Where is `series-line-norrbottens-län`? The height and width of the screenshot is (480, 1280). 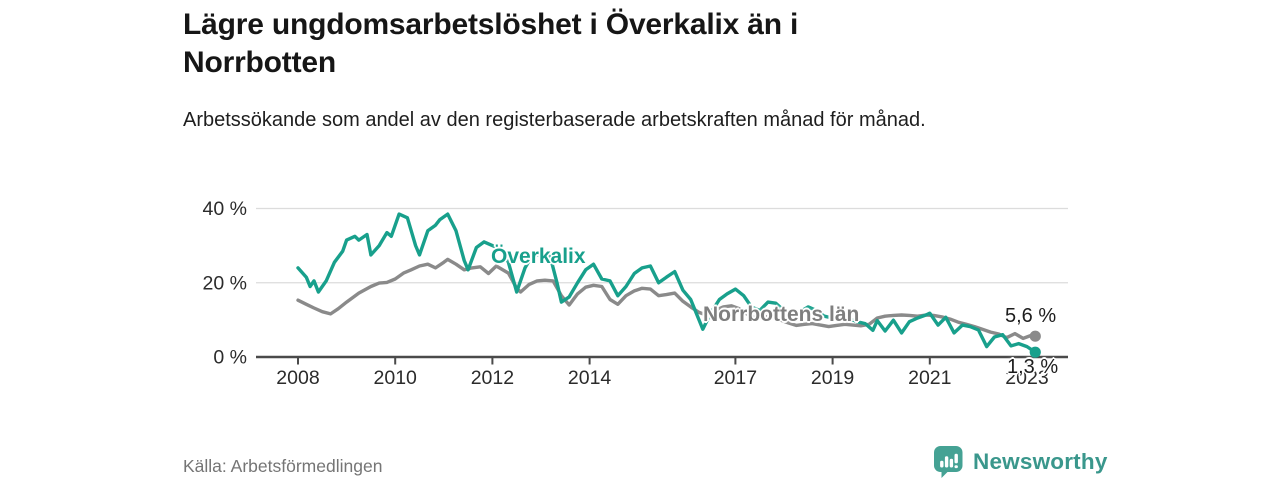
series-line-norrbottens-län is located at coordinates (667, 299).